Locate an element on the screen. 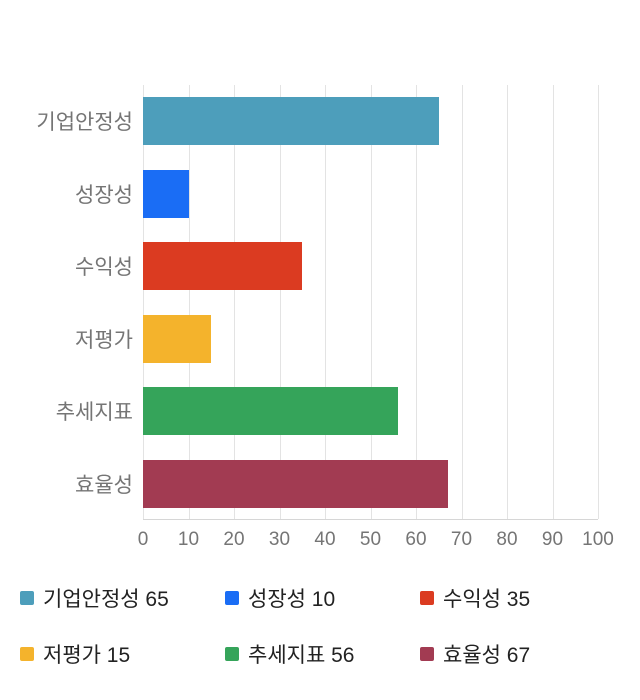 The width and height of the screenshot is (640, 700). x-tick-label: 30 is located at coordinates (279, 539).